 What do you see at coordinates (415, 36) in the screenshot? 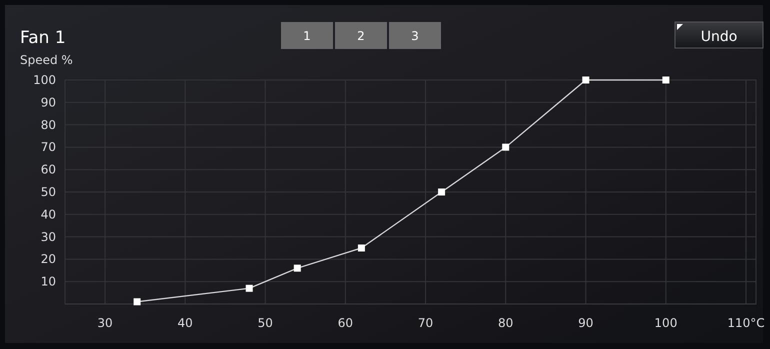
I see `text: 3` at bounding box center [415, 36].